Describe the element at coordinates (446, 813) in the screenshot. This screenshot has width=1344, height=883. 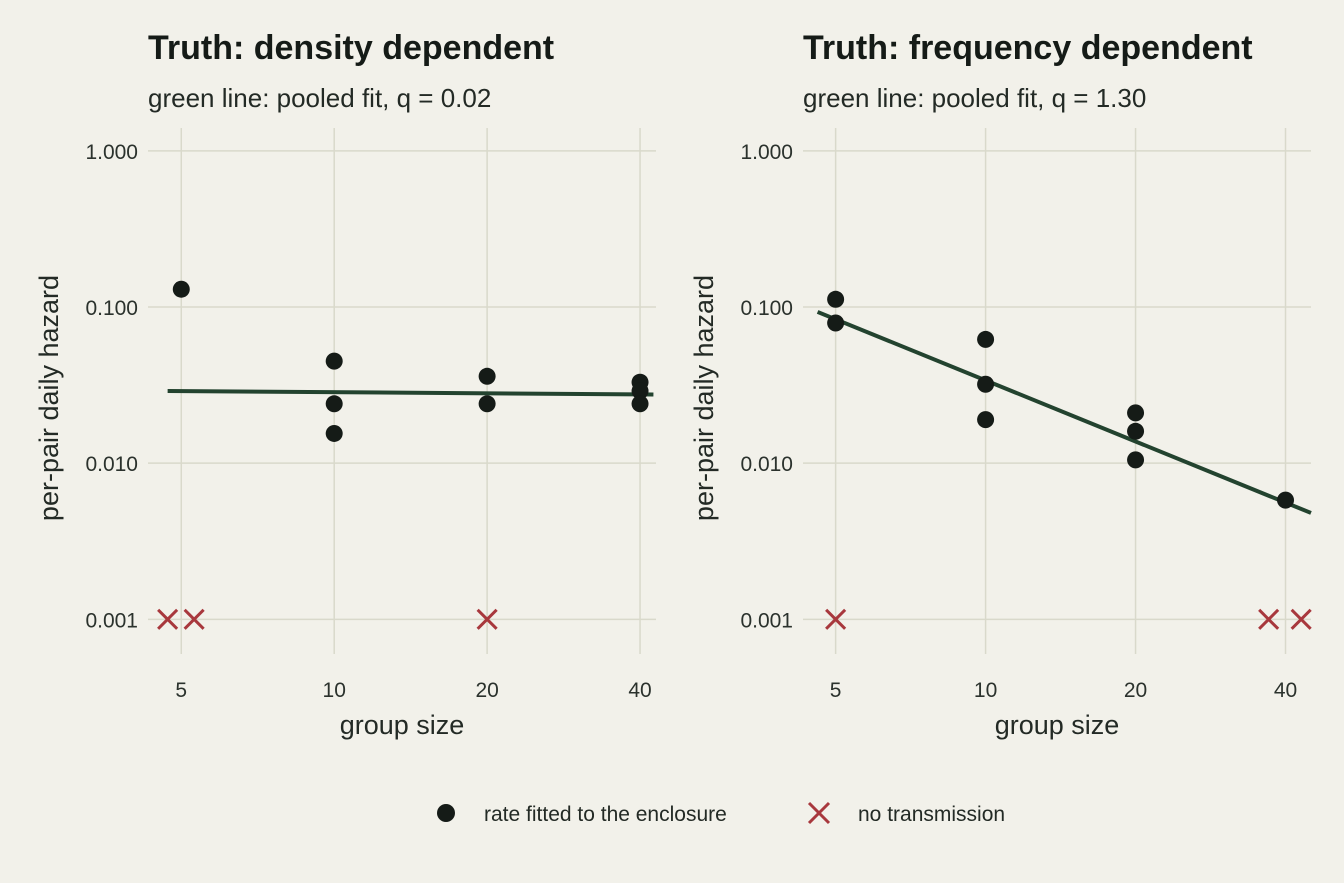
I see `legend-point-icon` at that location.